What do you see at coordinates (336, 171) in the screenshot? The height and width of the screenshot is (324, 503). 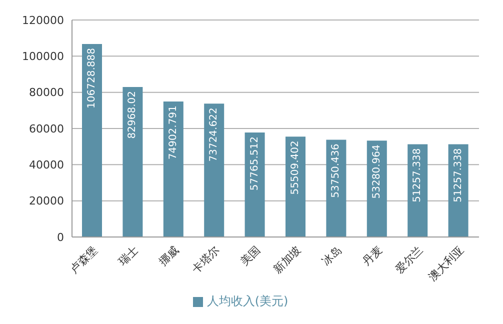 I see `data-label: 53750.436` at bounding box center [336, 171].